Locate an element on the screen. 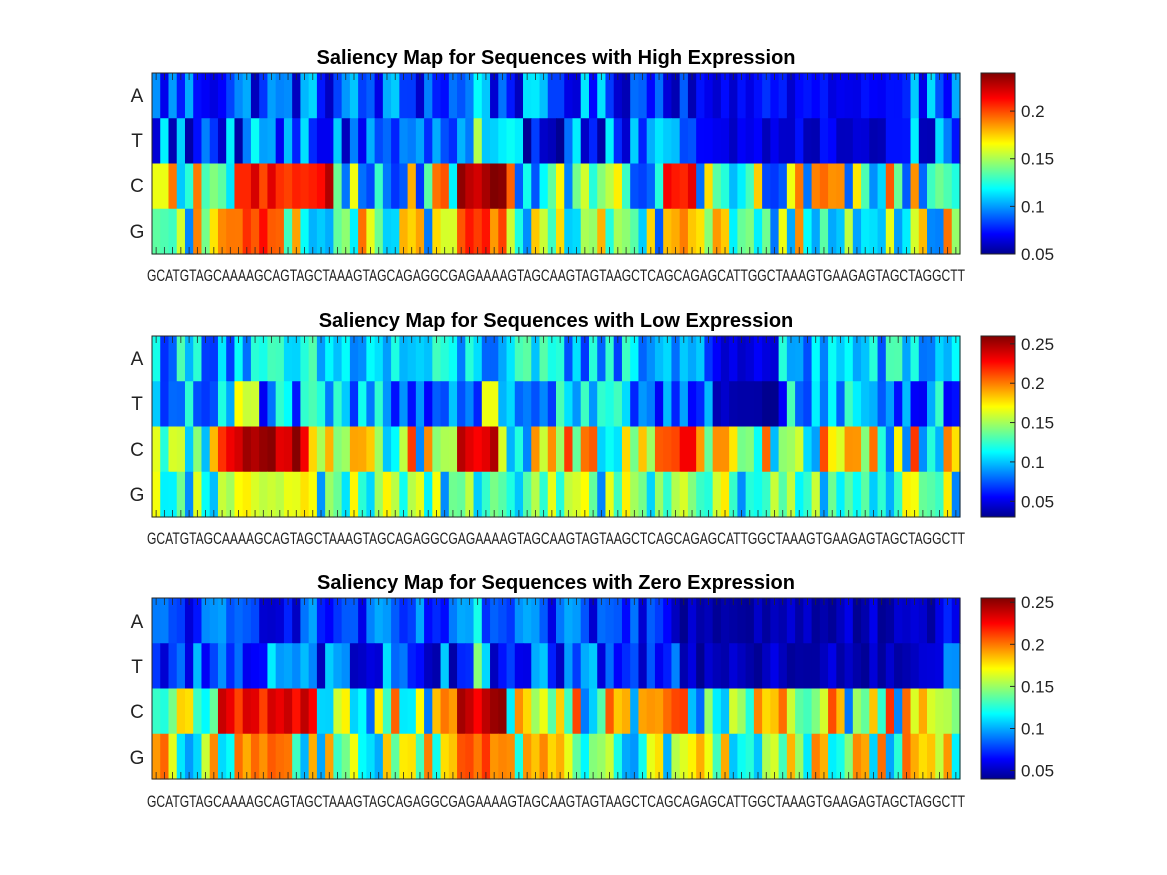  axis-ticks is located at coordinates (556, 426).